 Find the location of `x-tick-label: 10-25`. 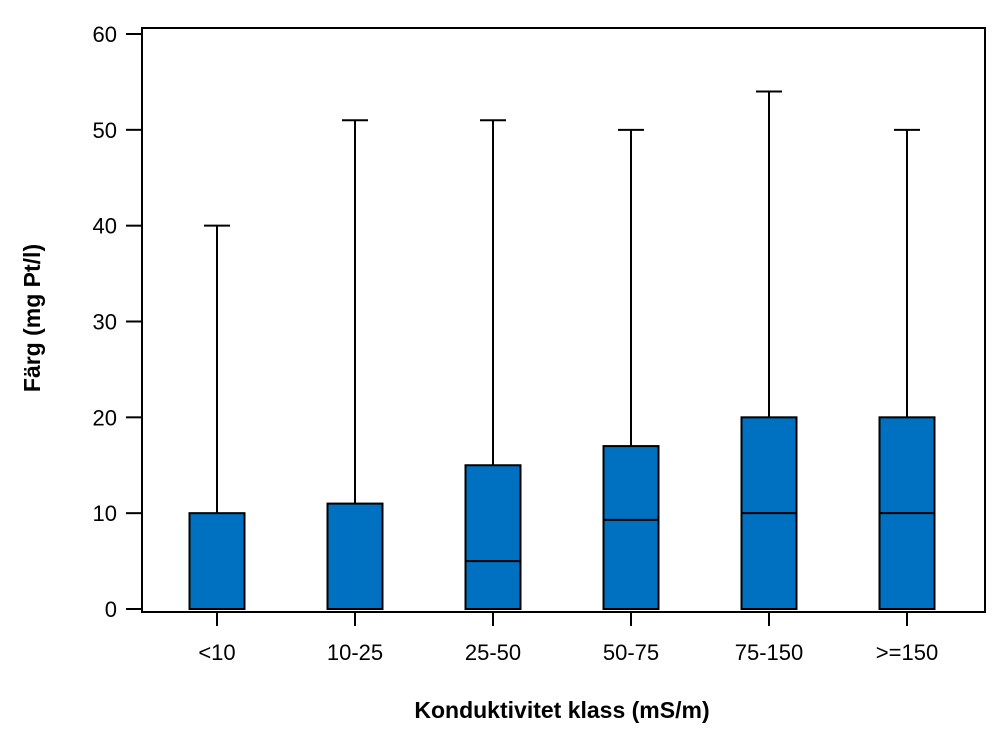

x-tick-label: 10-25 is located at coordinates (355, 652).